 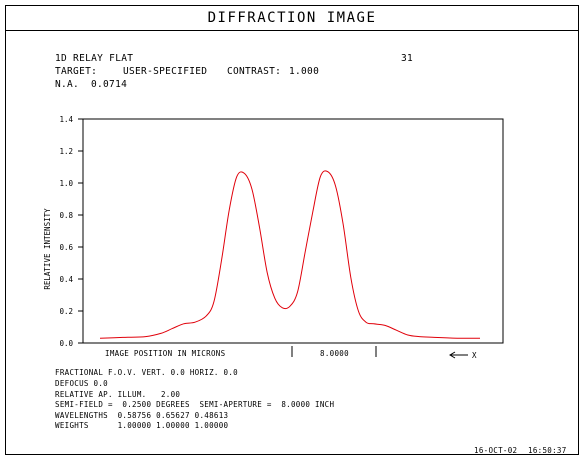 I want to click on y-tick-label-0: 0.0, so click(x=66, y=343).